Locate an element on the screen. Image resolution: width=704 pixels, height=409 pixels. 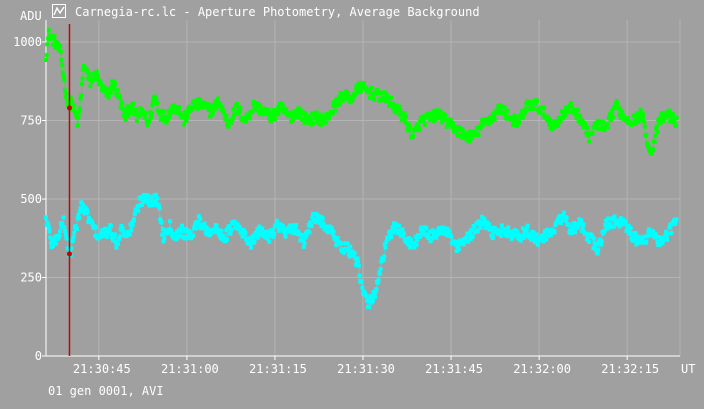
cursor-marker is located at coordinates (69, 108).